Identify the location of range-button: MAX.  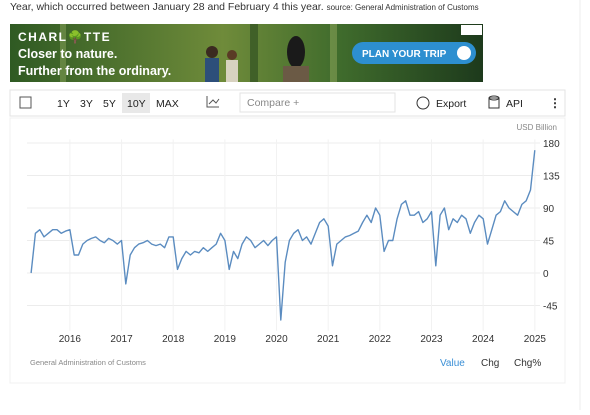
(167, 104).